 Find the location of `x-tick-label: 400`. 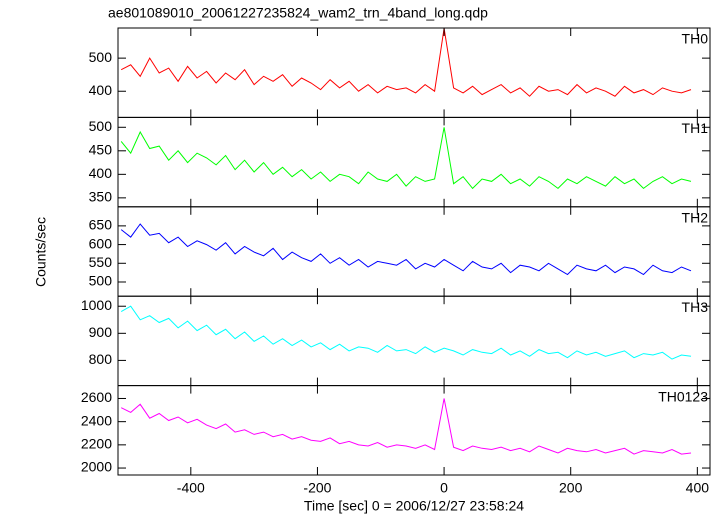

x-tick-label: 400 is located at coordinates (698, 488).